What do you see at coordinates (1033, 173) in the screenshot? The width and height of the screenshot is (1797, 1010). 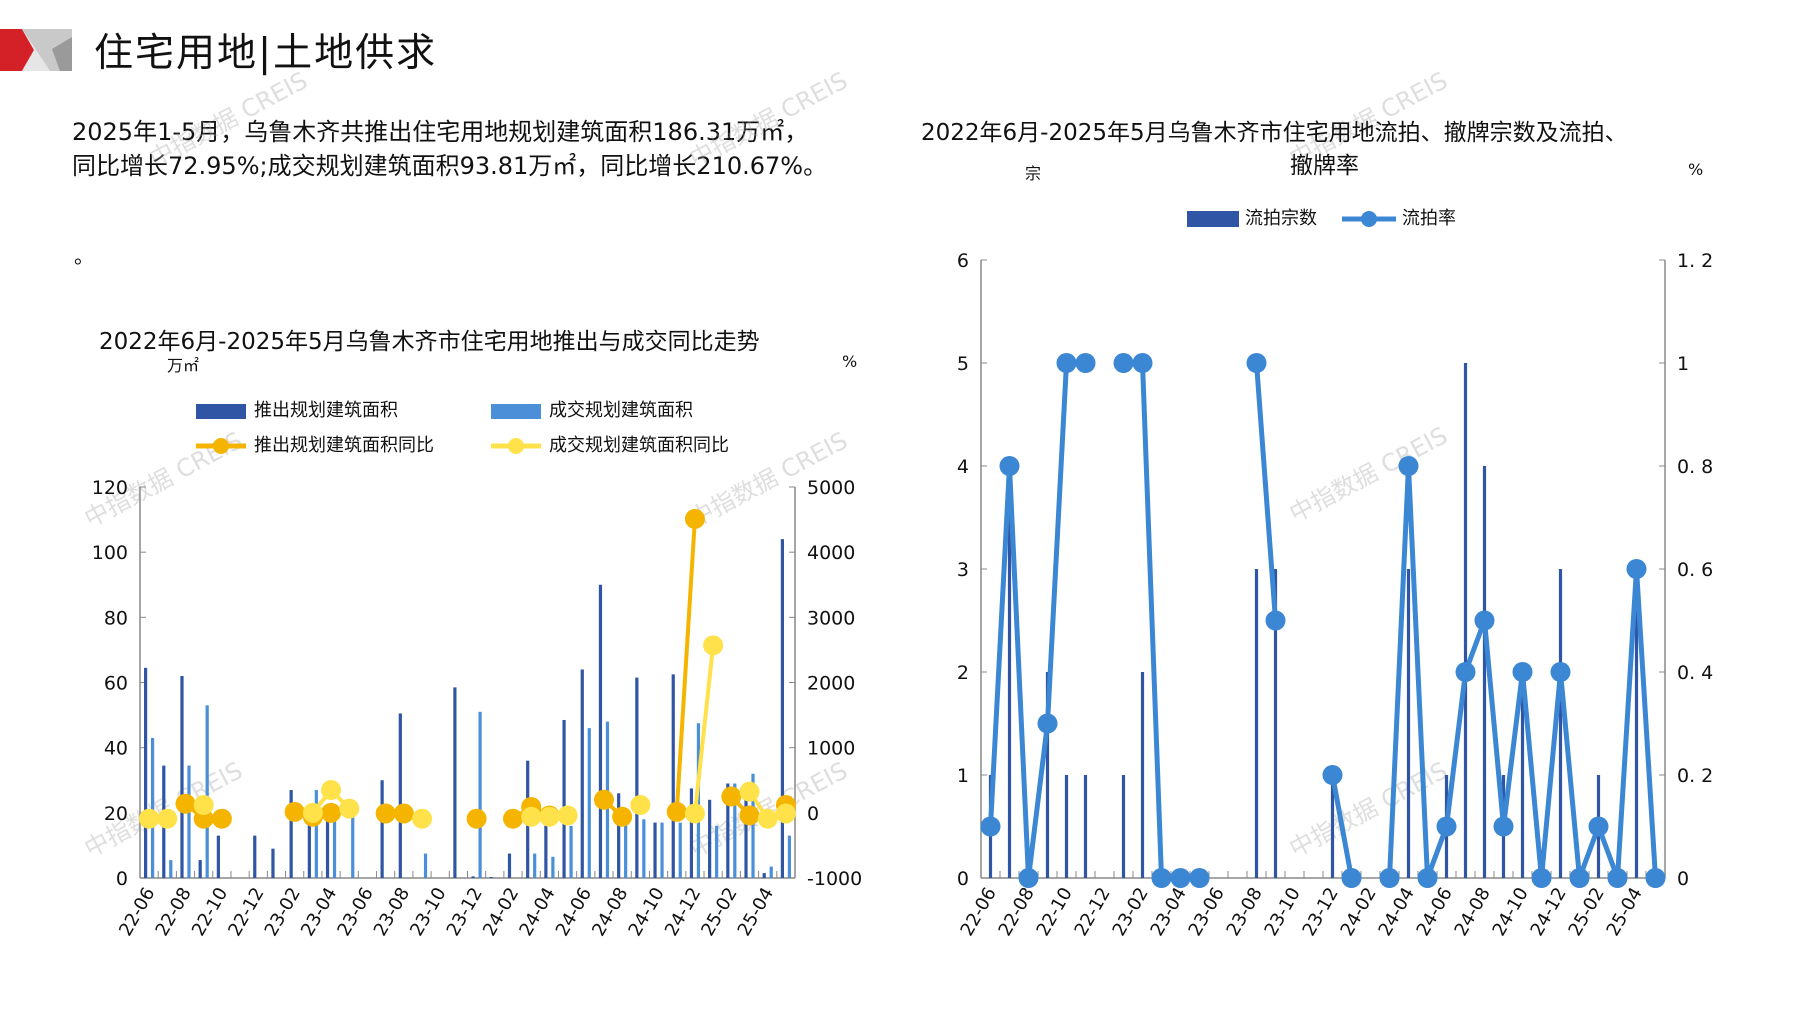 I see `right-y-unit: 宗` at bounding box center [1033, 173].